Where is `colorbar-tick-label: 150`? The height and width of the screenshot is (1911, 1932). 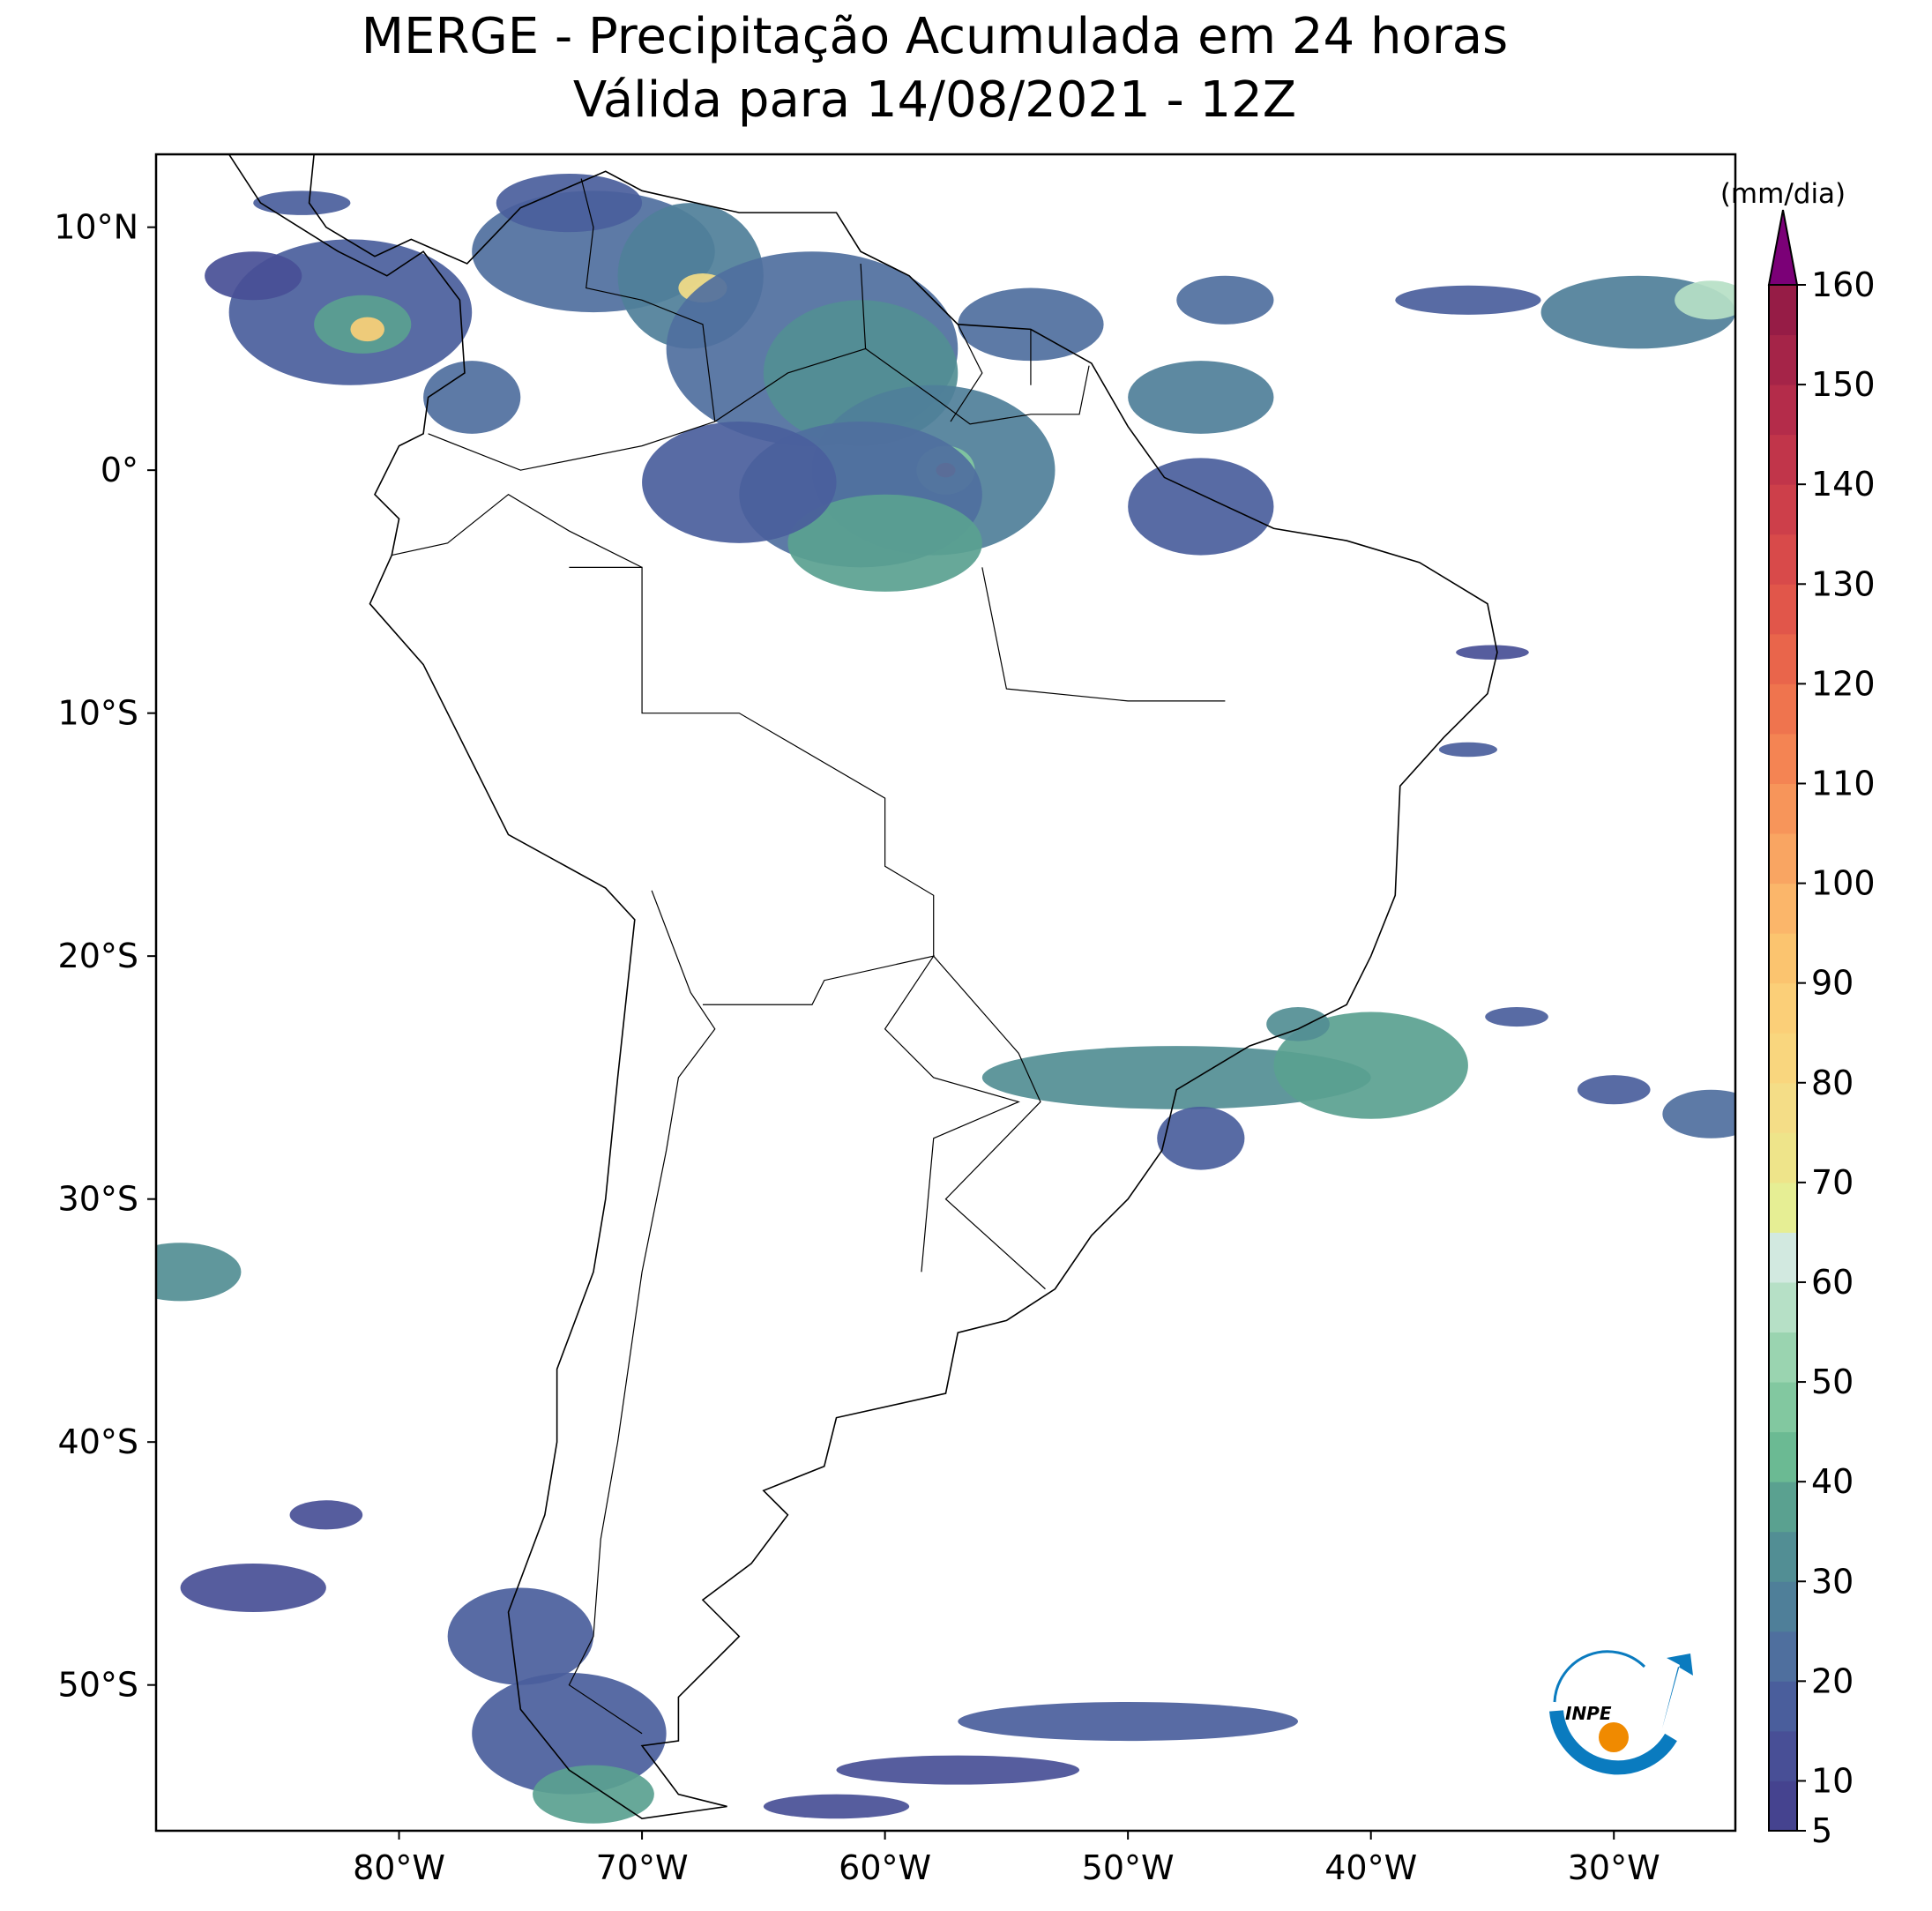 colorbar-tick-label: 150 is located at coordinates (1843, 385).